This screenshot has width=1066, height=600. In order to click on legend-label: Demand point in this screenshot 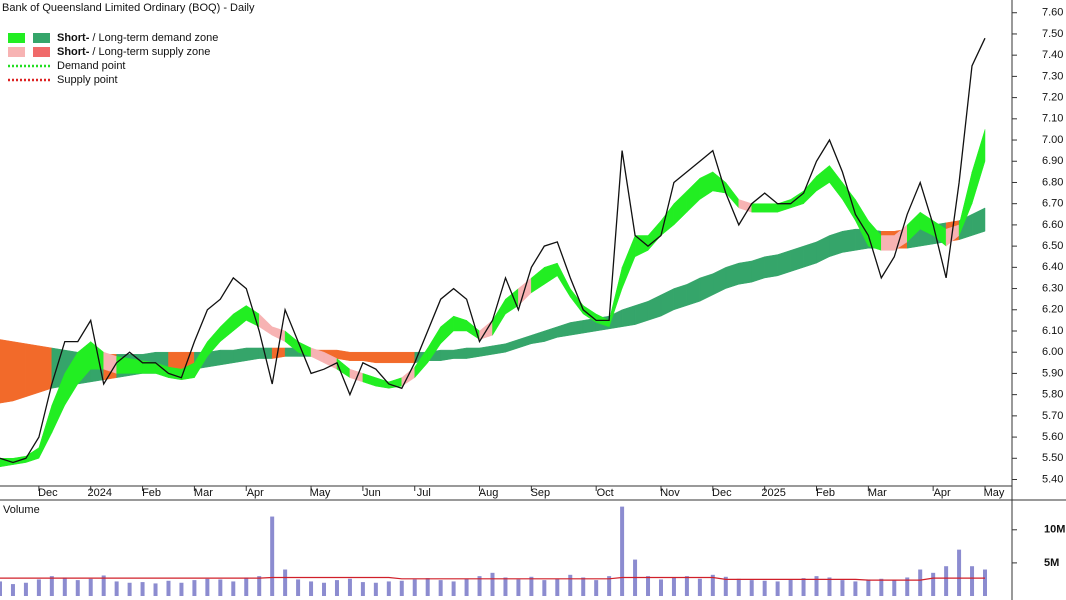, I will do `click(91, 66)`.